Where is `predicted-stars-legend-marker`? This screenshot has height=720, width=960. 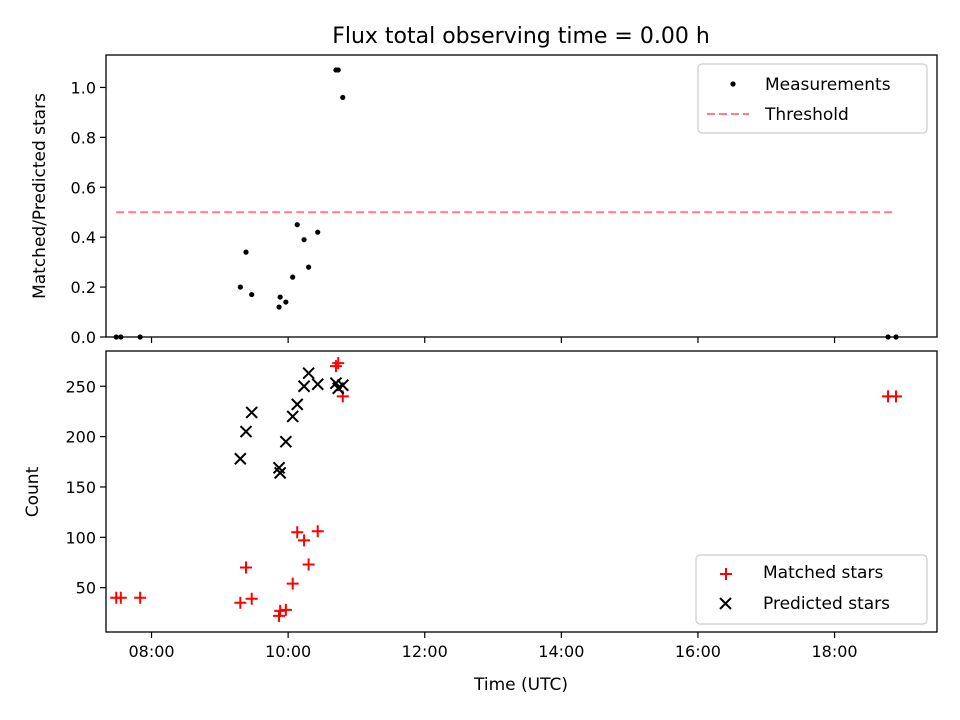 predicted-stars-legend-marker is located at coordinates (725, 603).